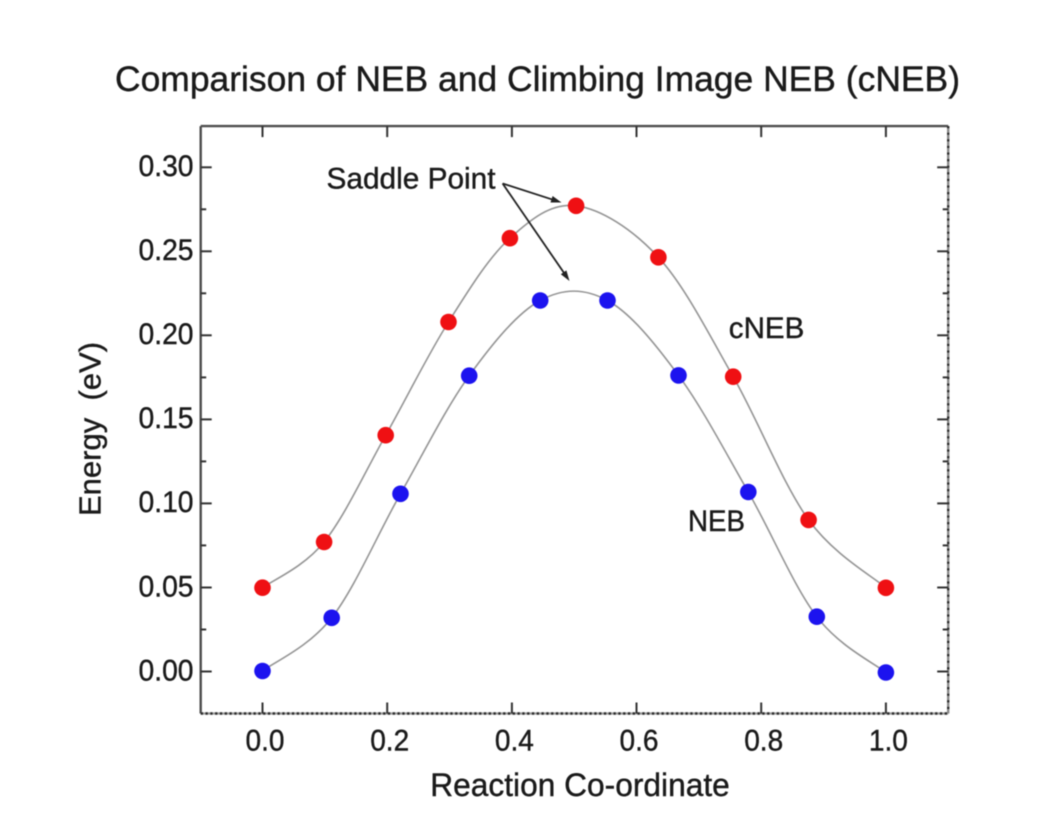 The height and width of the screenshot is (828, 1044). Describe the element at coordinates (166, 250) in the screenshot. I see `svg-text: 0.25` at that location.